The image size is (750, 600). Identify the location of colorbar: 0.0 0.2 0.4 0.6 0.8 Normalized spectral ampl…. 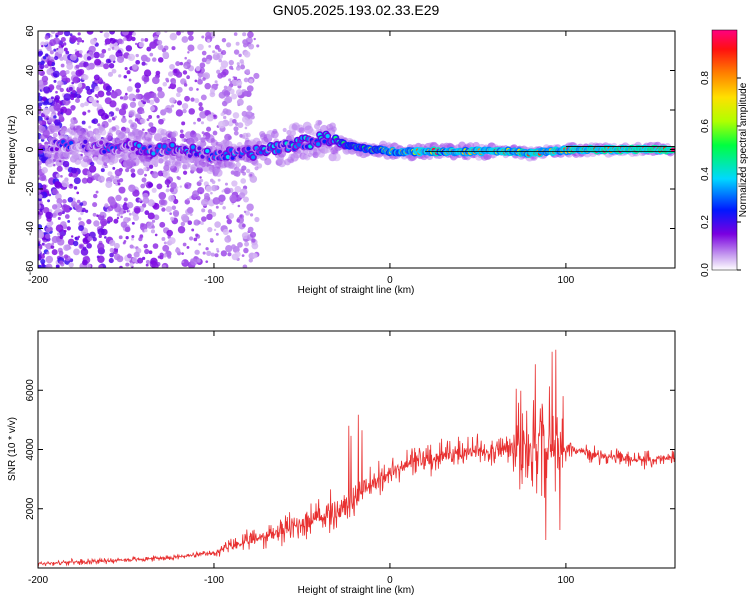
(724, 153).